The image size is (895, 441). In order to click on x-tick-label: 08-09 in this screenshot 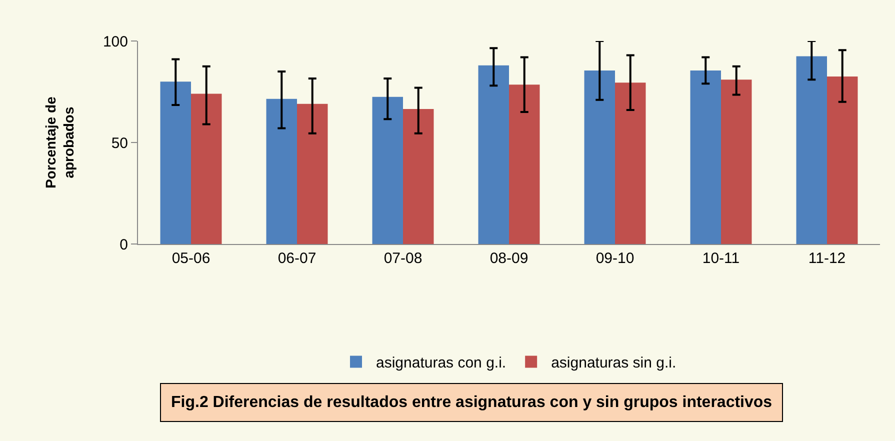, I will do `click(509, 258)`.